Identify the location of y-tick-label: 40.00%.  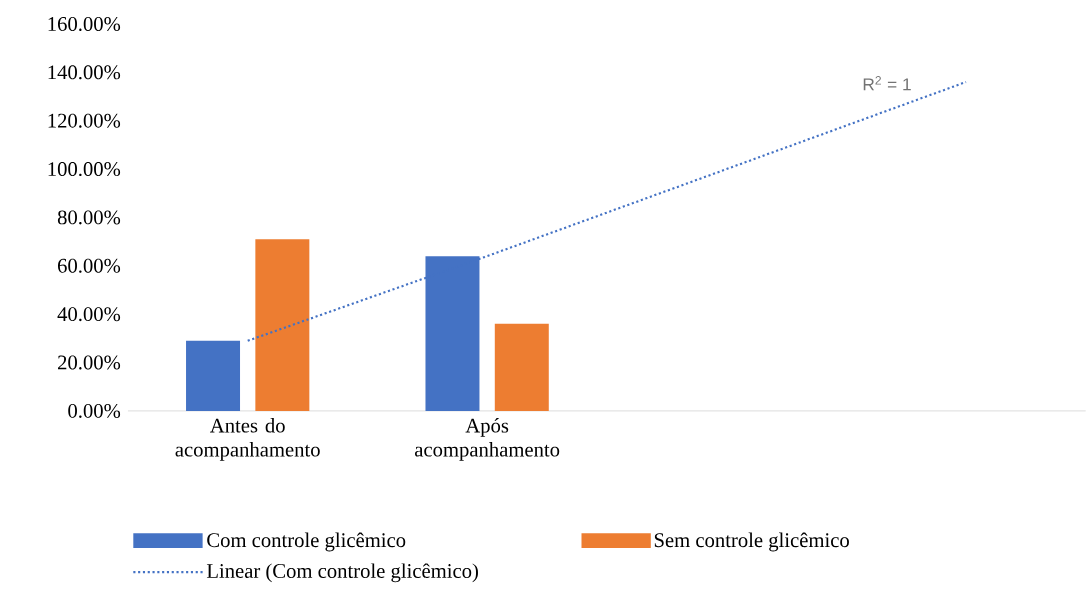
(89, 314).